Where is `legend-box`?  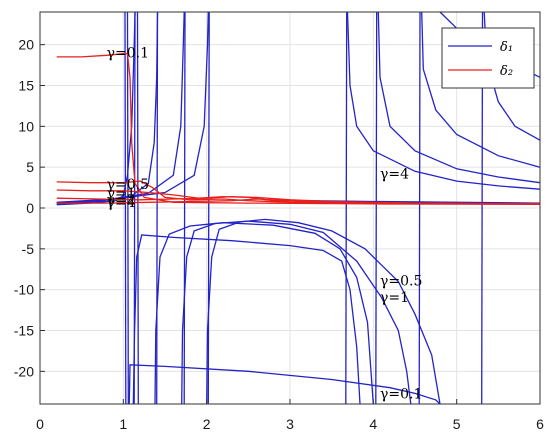
legend-box is located at coordinates (488, 58).